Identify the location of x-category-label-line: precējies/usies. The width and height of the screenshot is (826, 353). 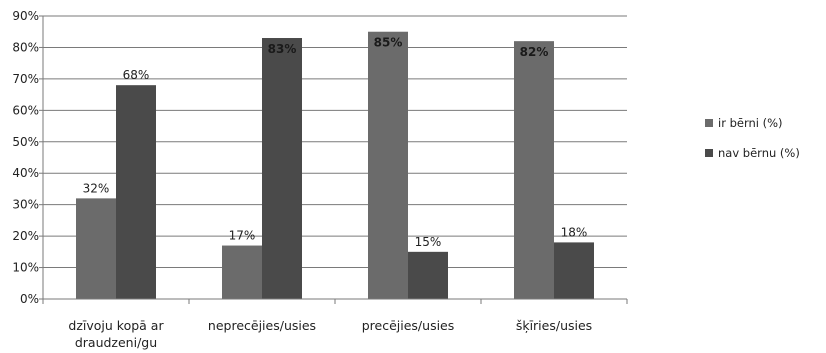
(408, 325).